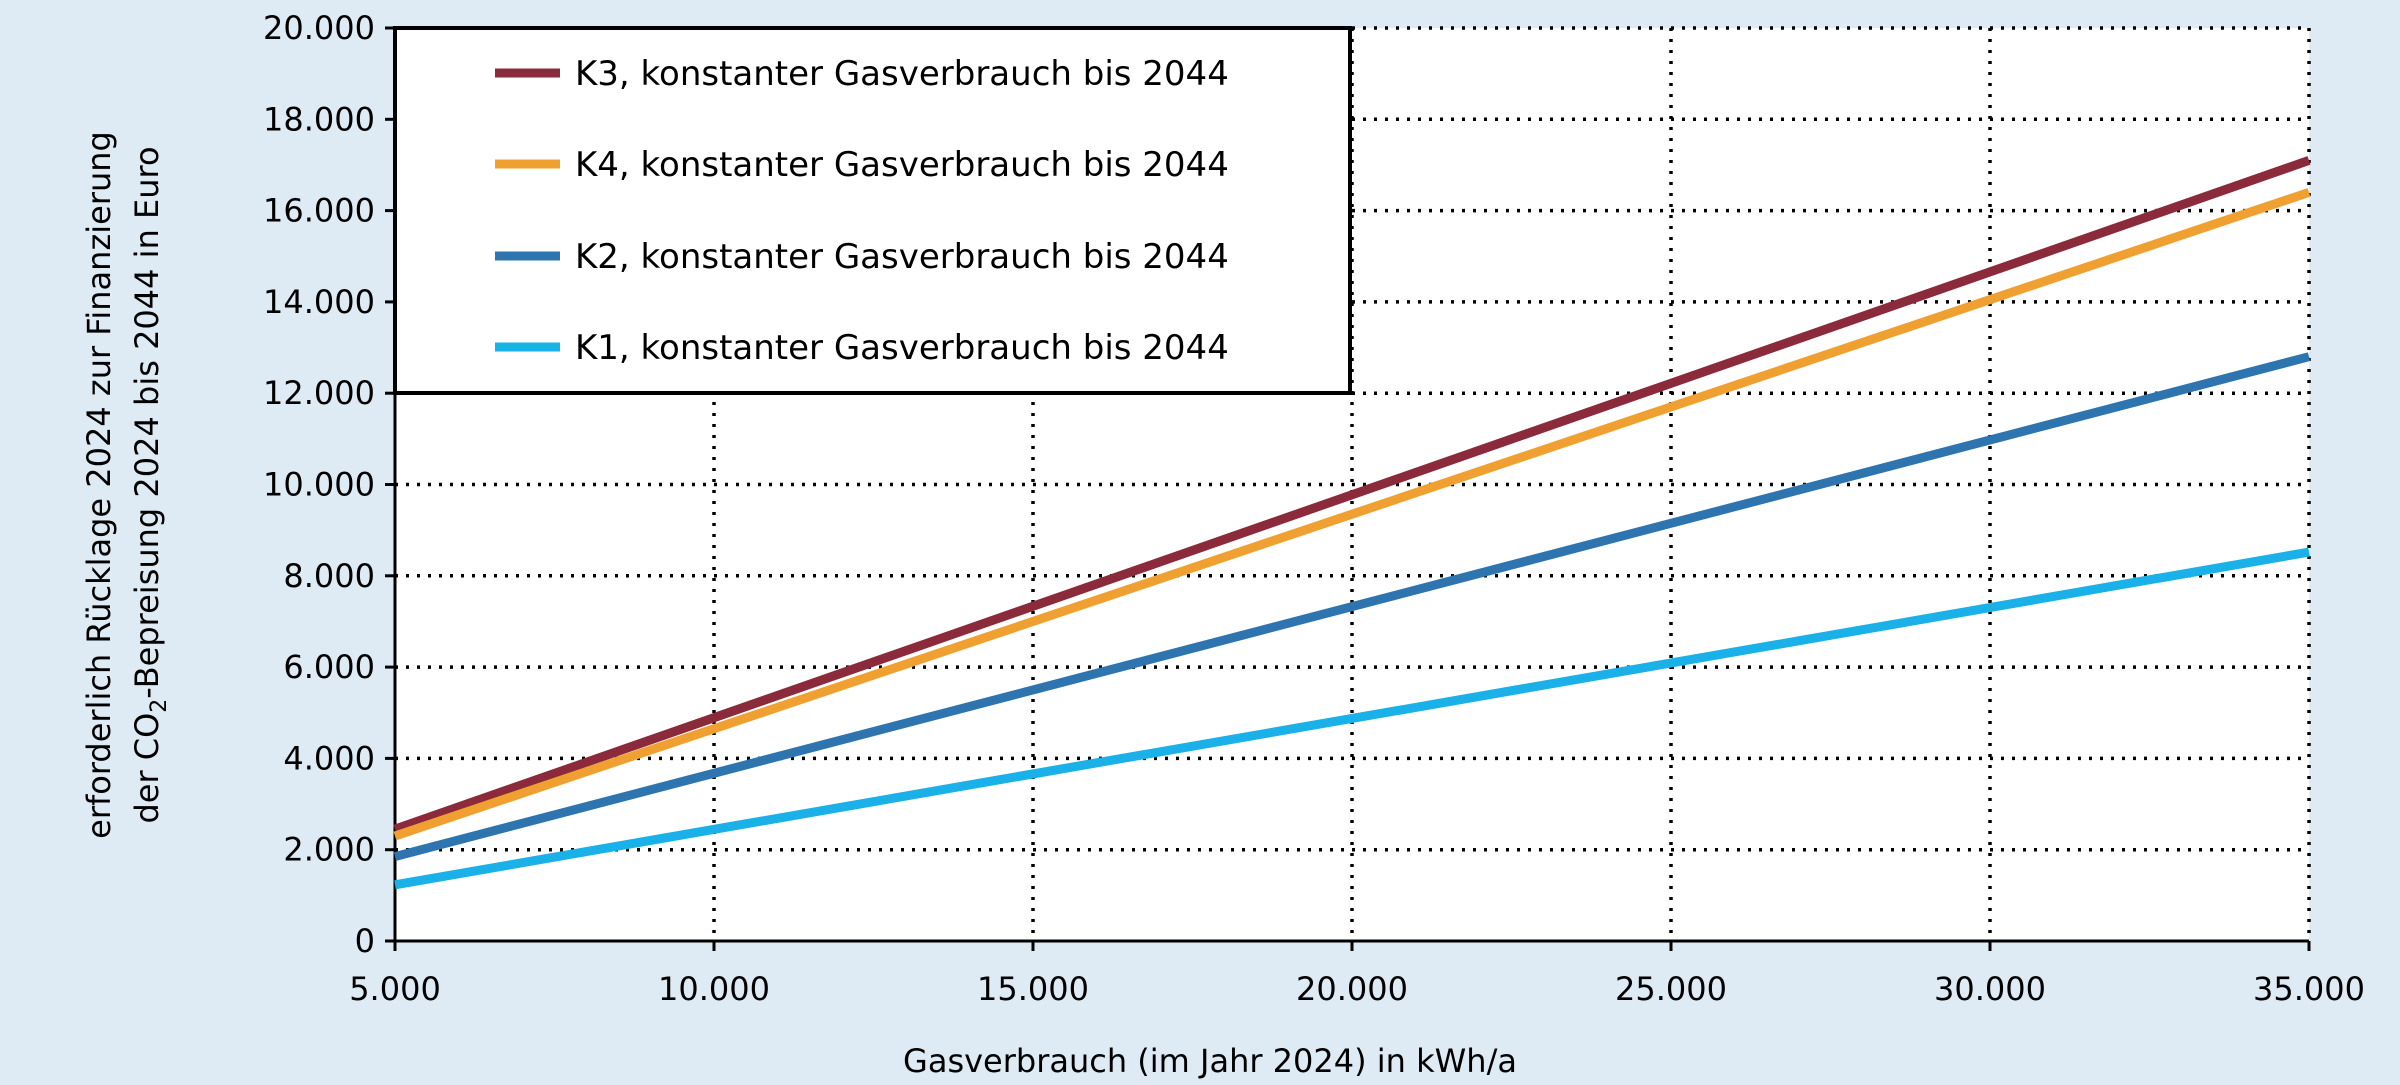  I want to click on x-tick-label: 25.000, so click(1671, 989).